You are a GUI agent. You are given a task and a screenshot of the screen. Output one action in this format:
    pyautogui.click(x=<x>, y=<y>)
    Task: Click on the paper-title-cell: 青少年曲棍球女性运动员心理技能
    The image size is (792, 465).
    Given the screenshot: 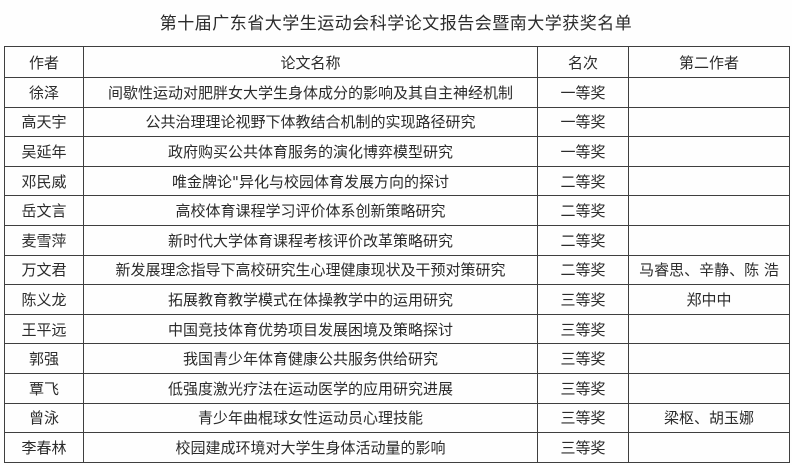 What is the action you would take?
    pyautogui.click(x=310, y=418)
    